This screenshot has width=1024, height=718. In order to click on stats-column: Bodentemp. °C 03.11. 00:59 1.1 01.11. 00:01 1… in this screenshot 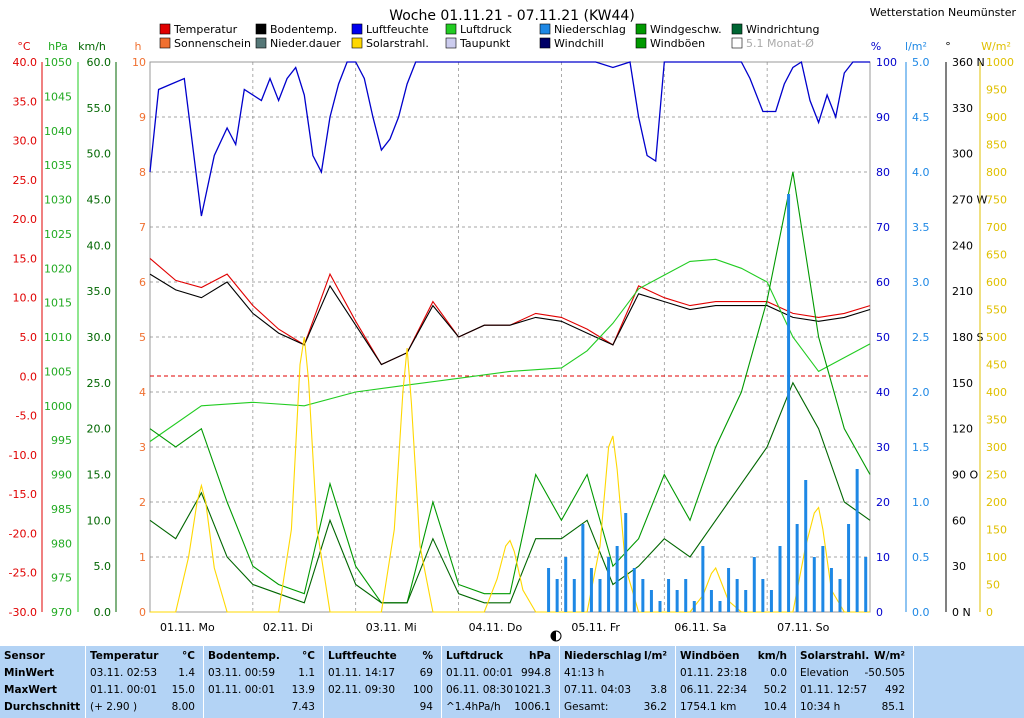, I will do `click(264, 682)`.